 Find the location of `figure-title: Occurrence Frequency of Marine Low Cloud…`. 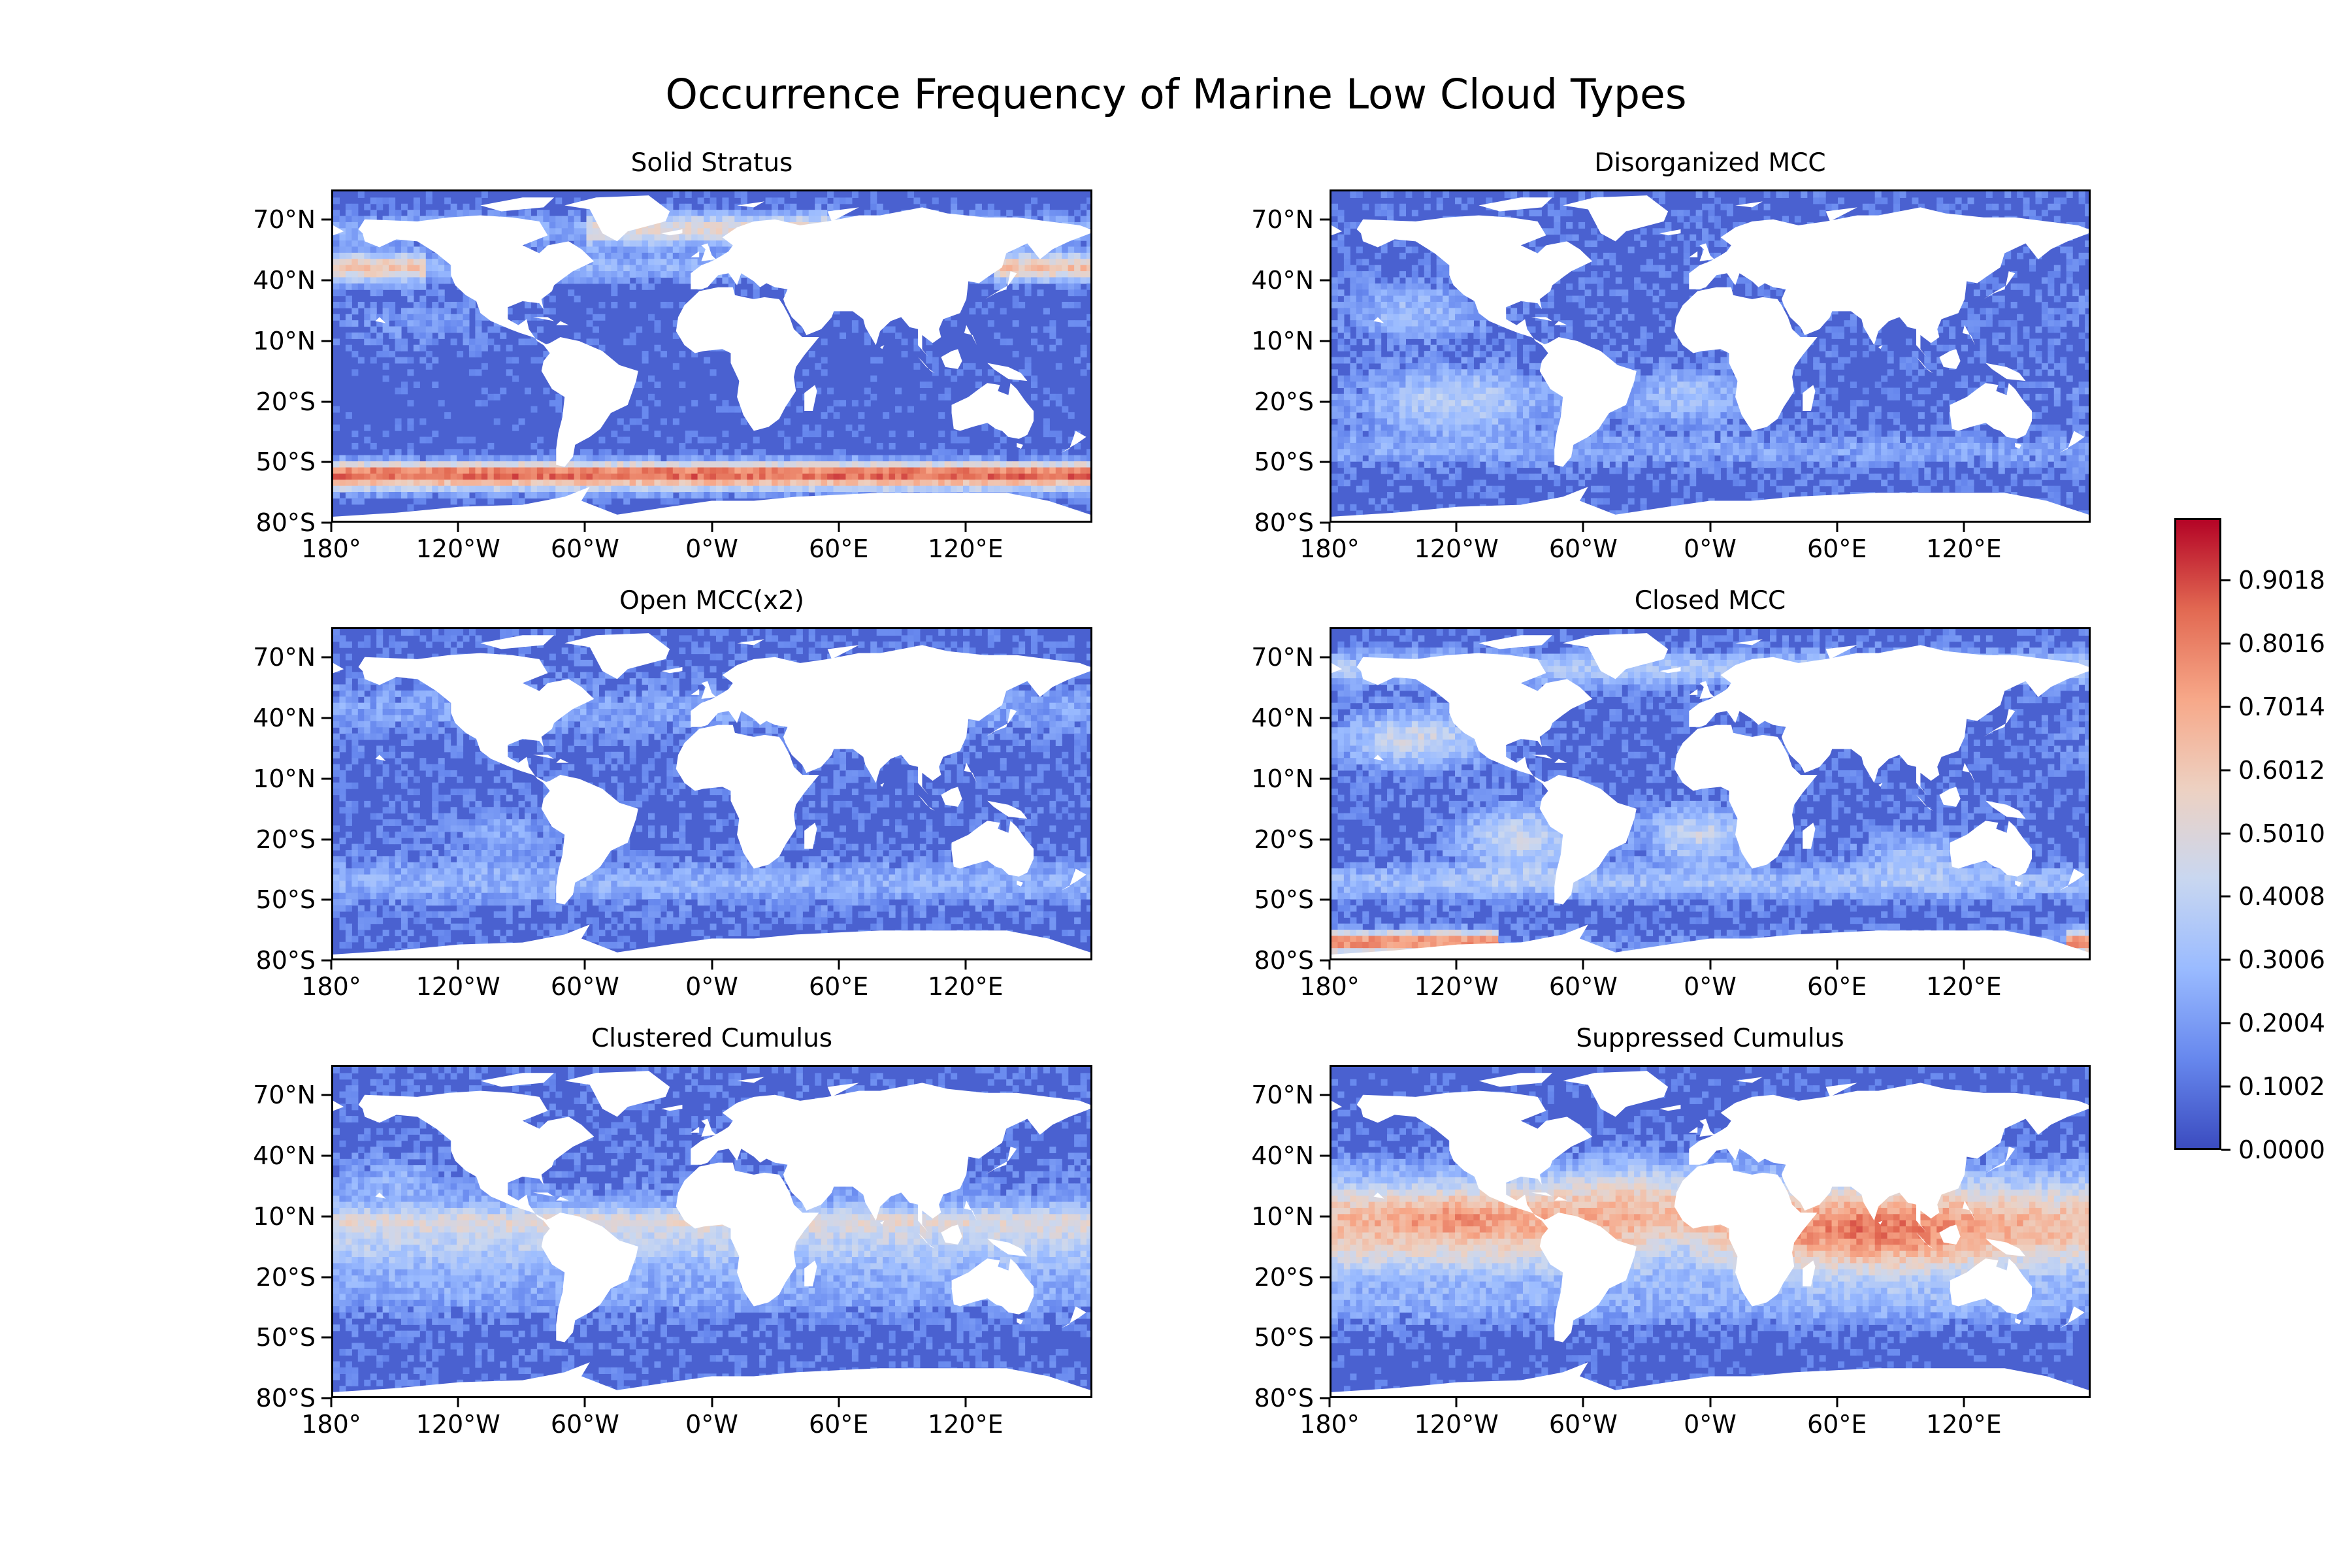

figure-title: Occurrence Frequency of Marine Low Cloud… is located at coordinates (1176, 95).